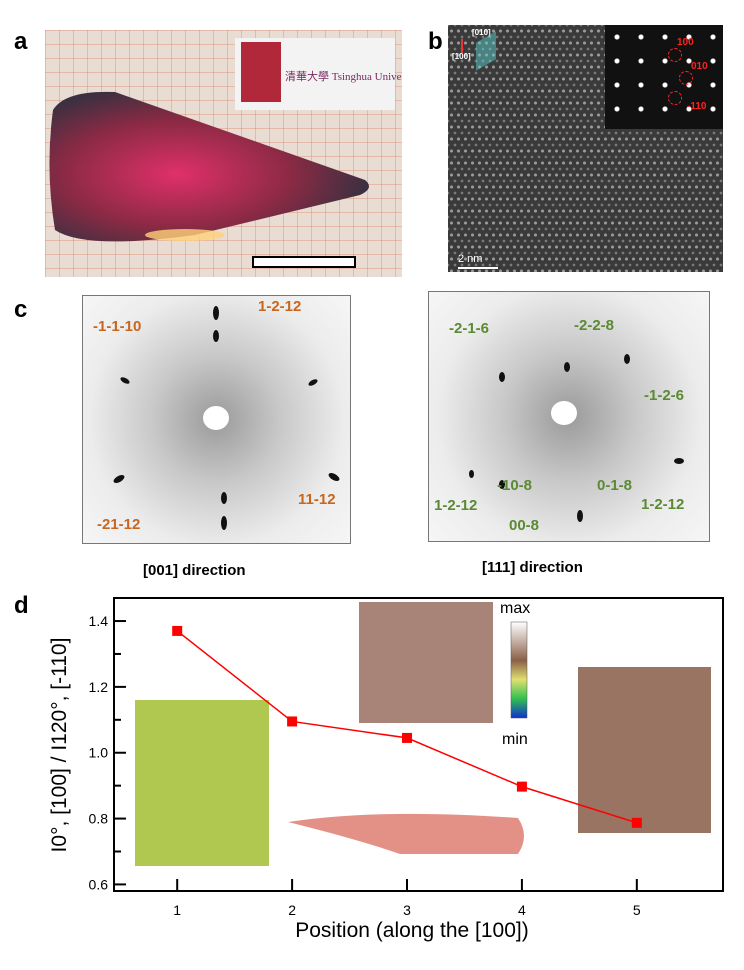  What do you see at coordinates (481, 32) in the screenshot?
I see `axis-label-010: [010]` at bounding box center [481, 32].